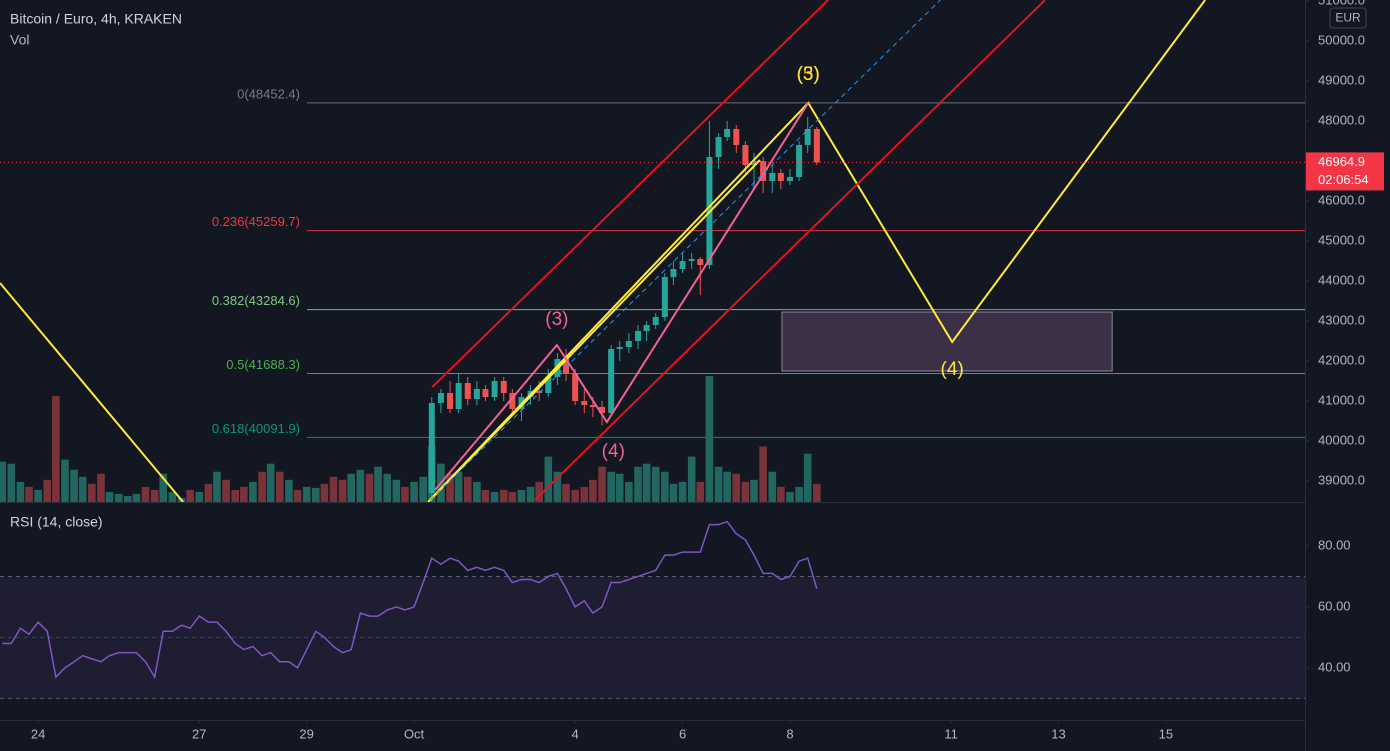 The image size is (1390, 751). What do you see at coordinates (1341, 199) in the screenshot?
I see `y-tick-label: 46000.0` at bounding box center [1341, 199].